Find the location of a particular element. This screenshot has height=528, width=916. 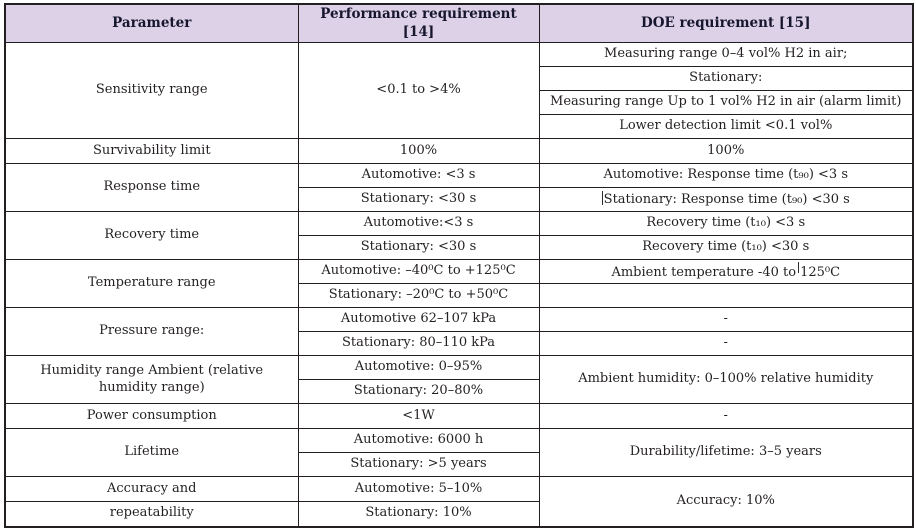

cell-pressure-parameter: Pressure range: is located at coordinates (151, 332).